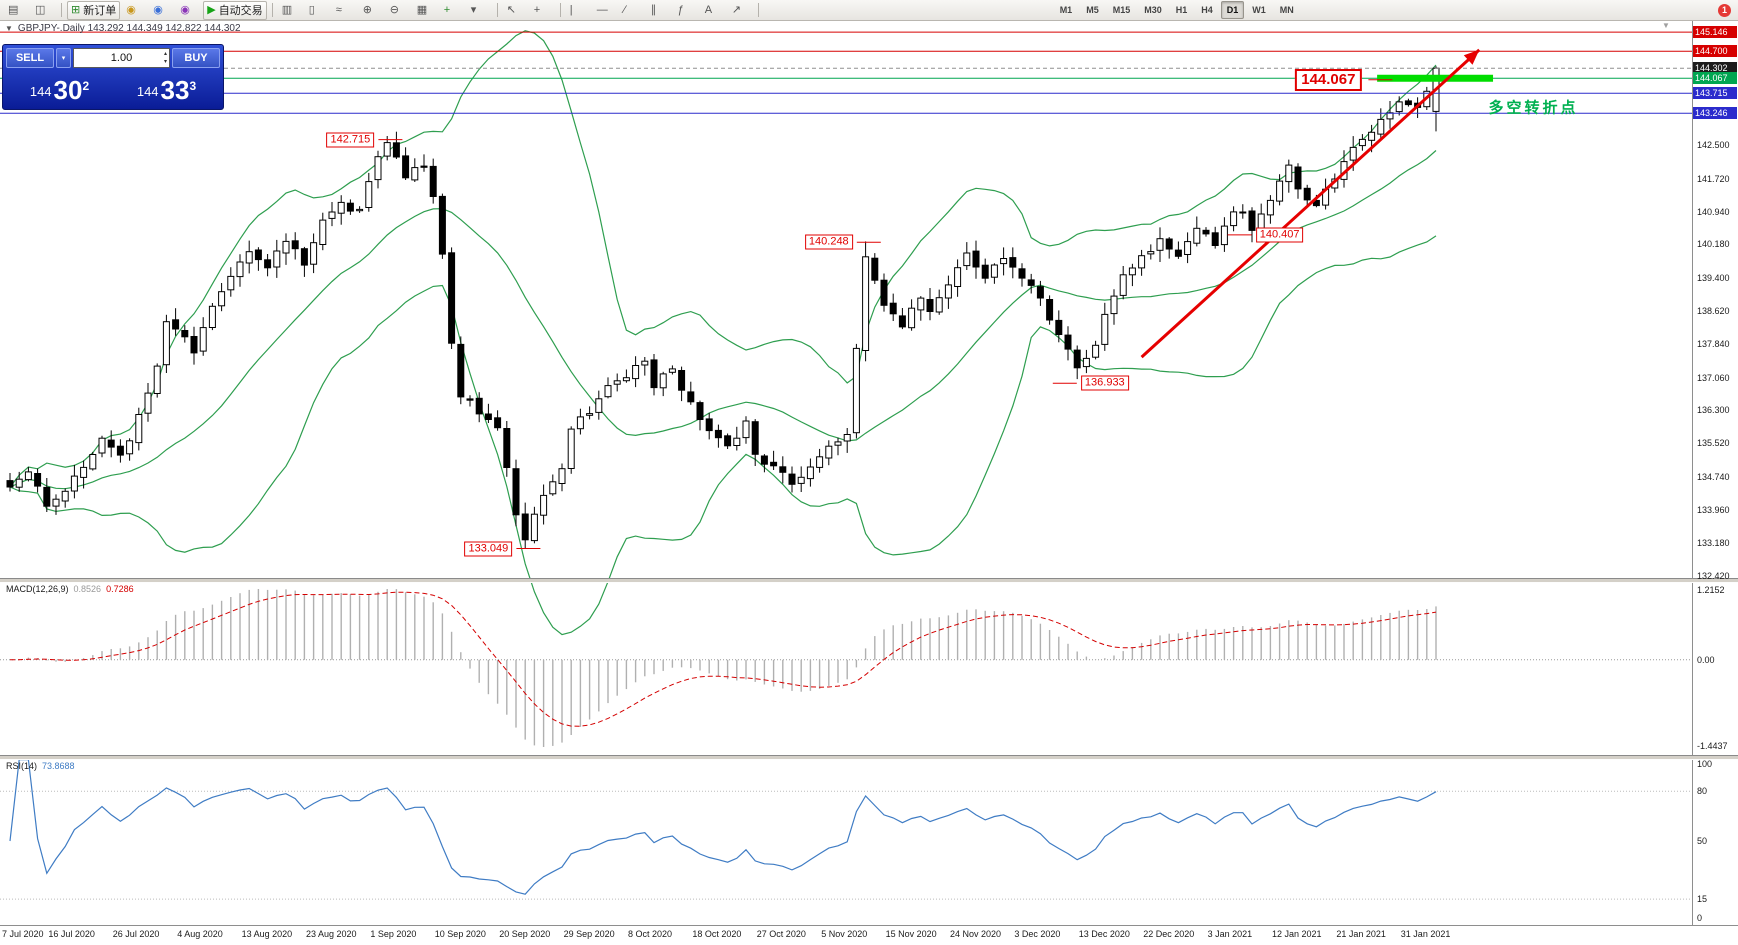 This screenshot has width=1738, height=945. I want to click on tile-windows-button: ▦, so click(425, 10).